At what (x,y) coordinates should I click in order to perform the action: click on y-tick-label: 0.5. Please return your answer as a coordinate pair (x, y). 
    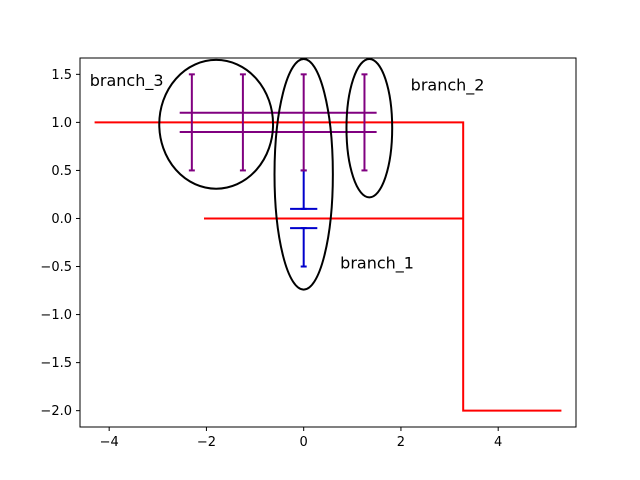
    Looking at the image, I should click on (61, 171).